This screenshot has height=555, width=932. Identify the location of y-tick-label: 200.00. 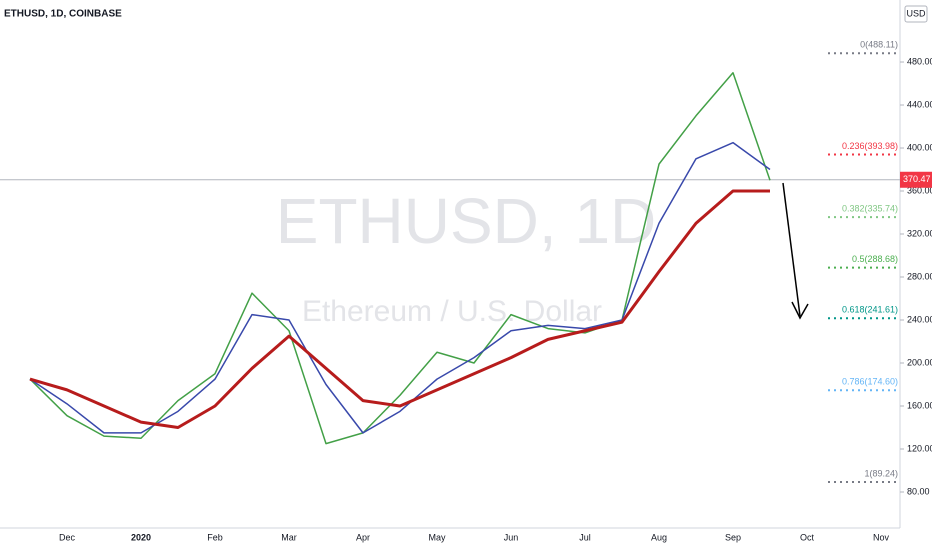
(919, 362).